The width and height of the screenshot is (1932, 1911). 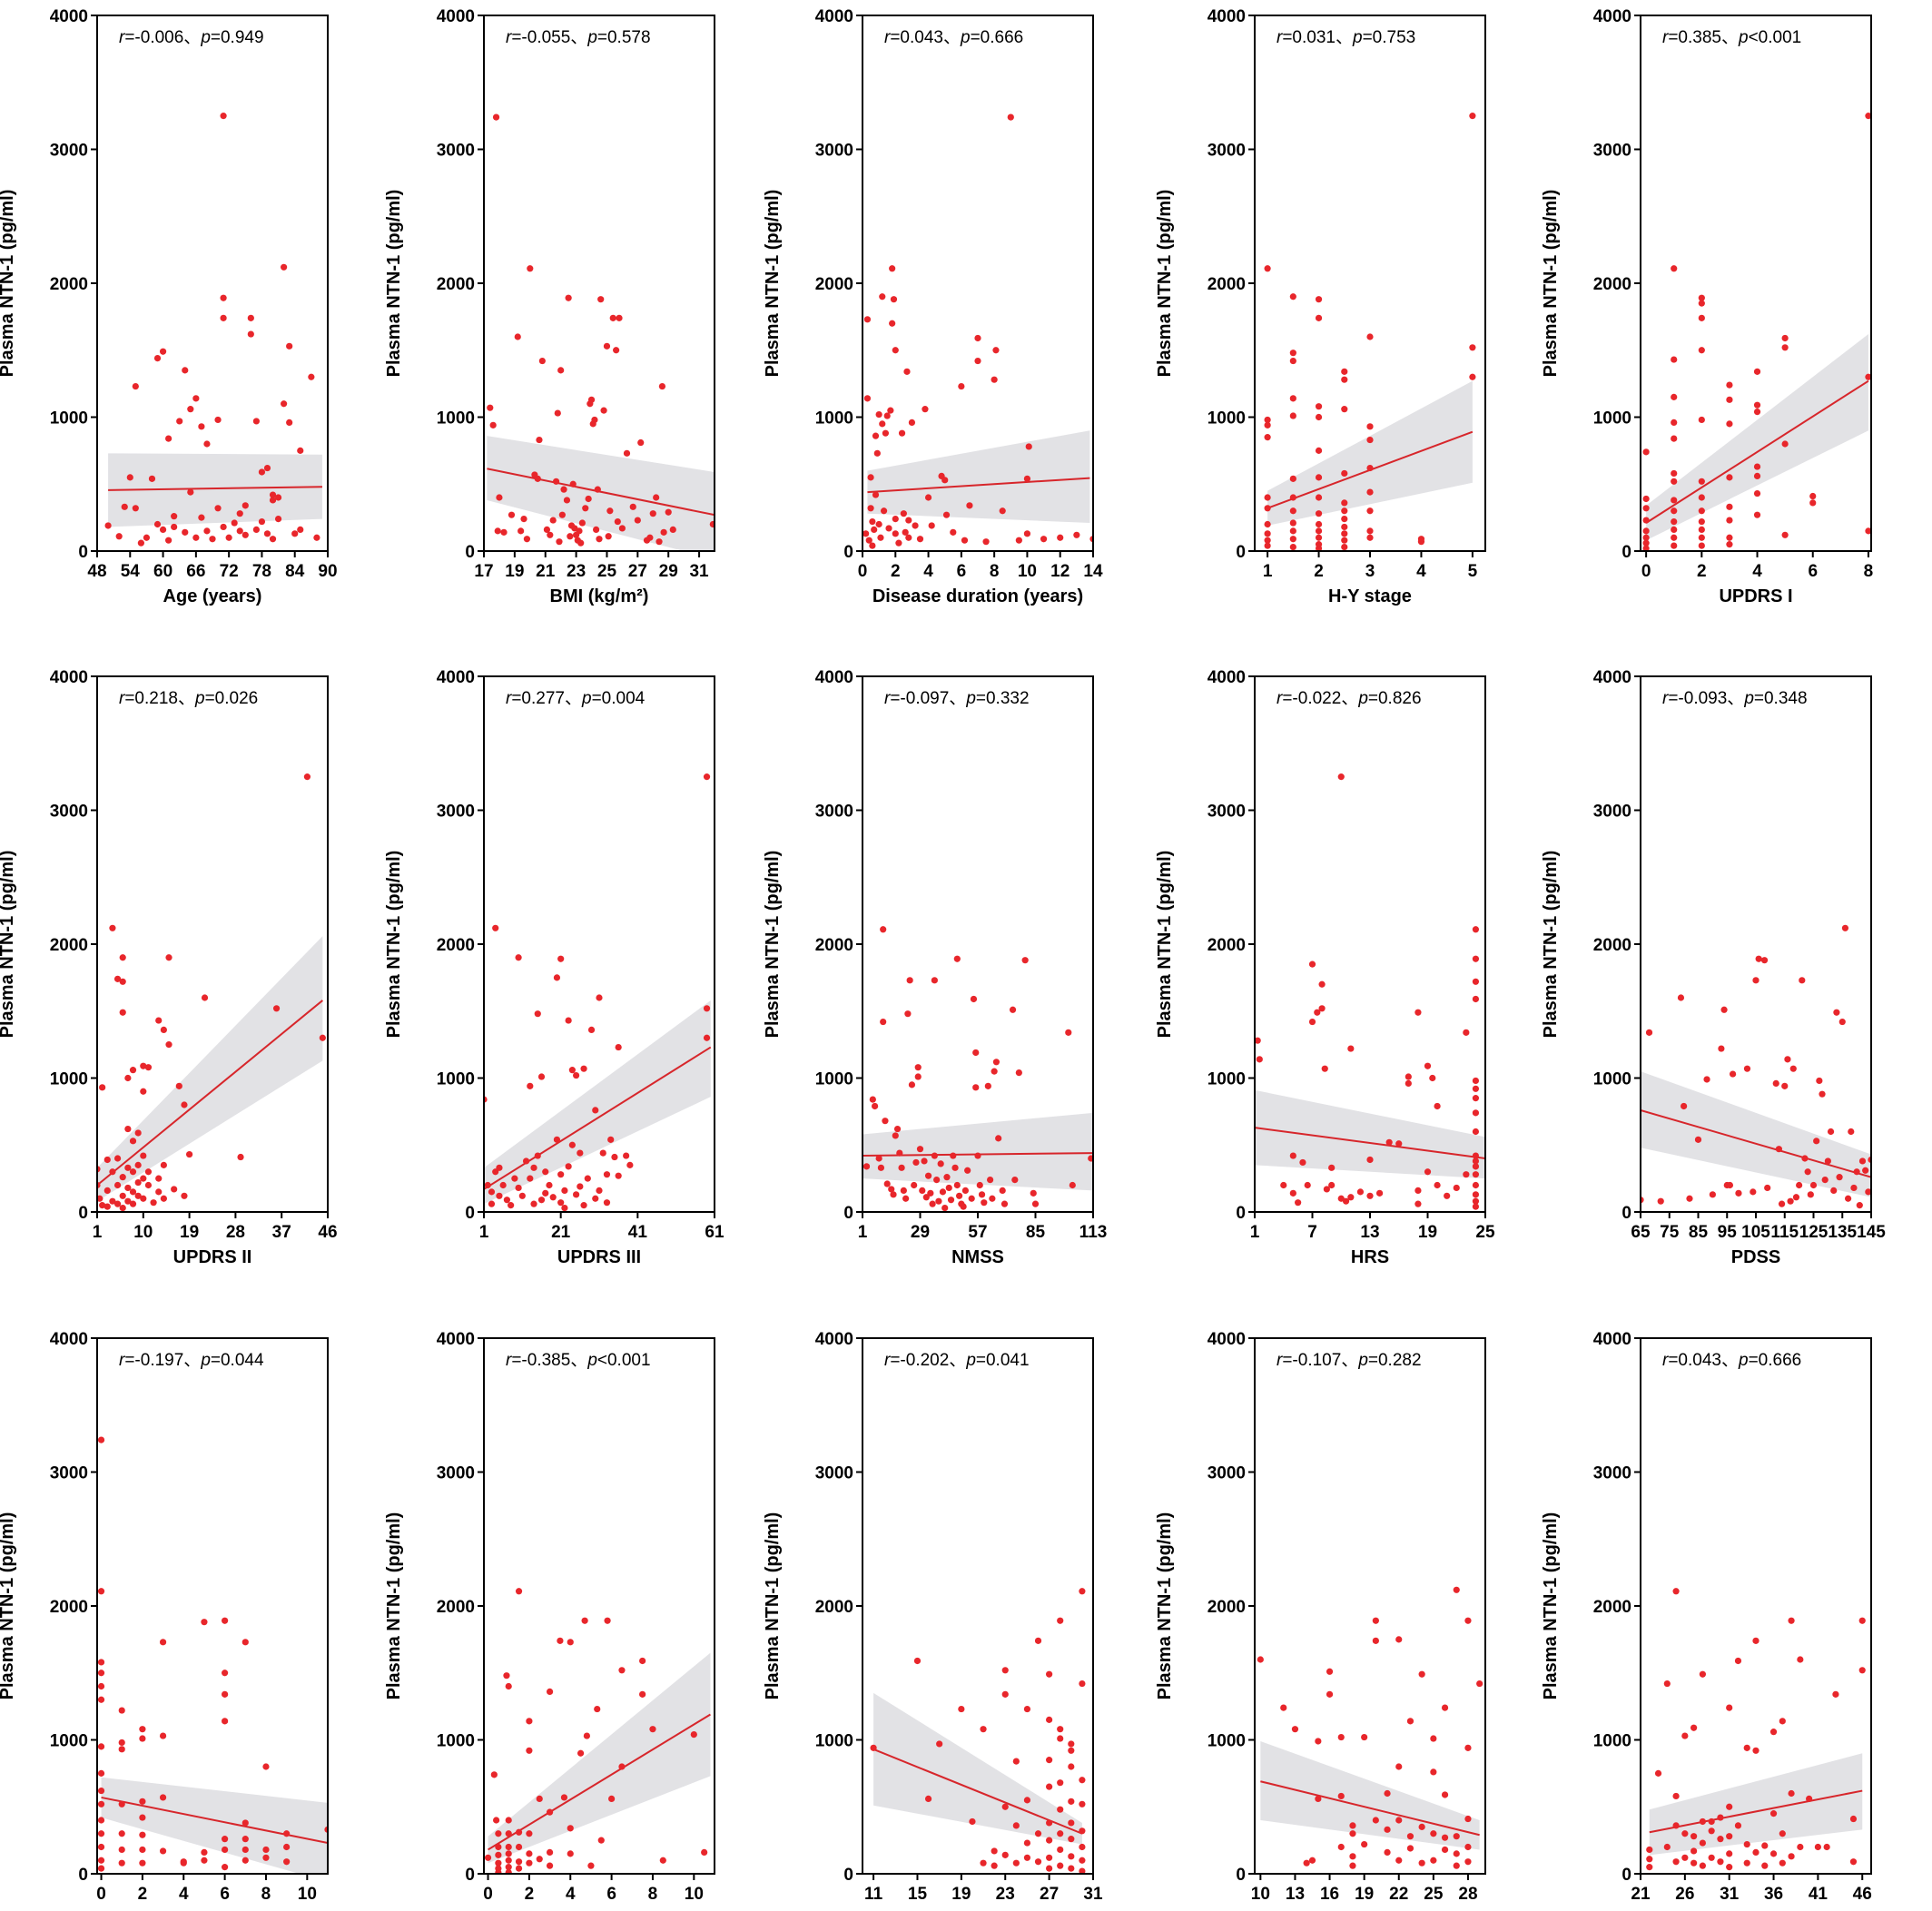 What do you see at coordinates (653, 1894) in the screenshot?
I see `x-tick-label: 8` at bounding box center [653, 1894].